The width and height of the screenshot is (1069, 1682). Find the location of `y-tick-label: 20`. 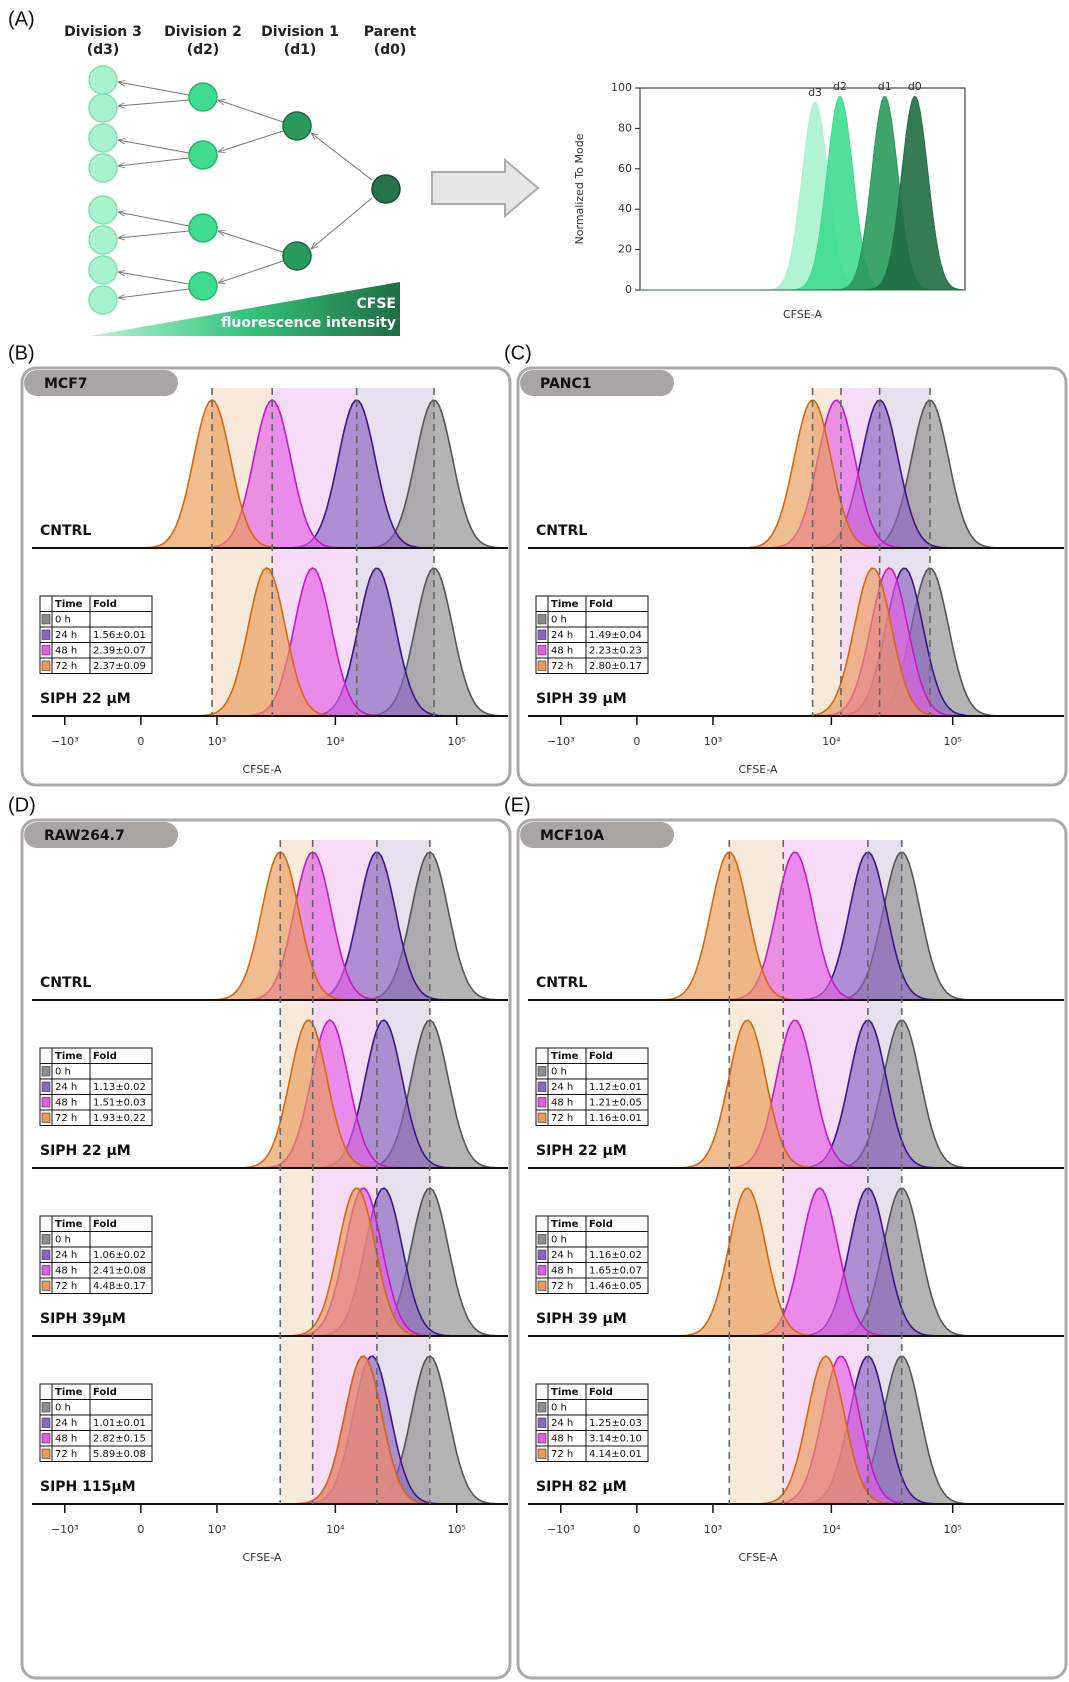

y-tick-label: 20 is located at coordinates (625, 249).